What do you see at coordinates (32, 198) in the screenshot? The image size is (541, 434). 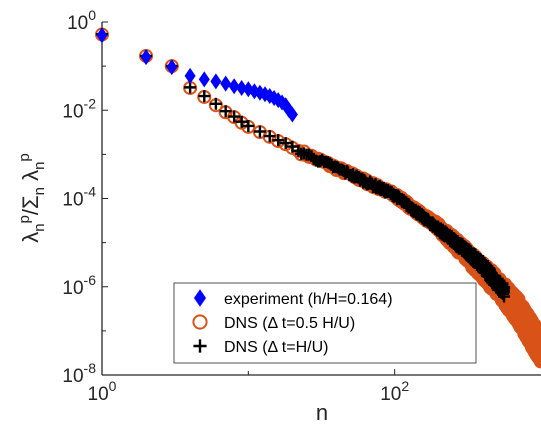 I see `y-axis-label: λnp/Σn λnp` at bounding box center [32, 198].